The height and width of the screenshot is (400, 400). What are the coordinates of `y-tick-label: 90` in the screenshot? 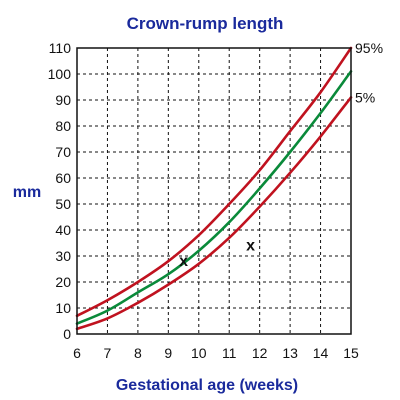 It's located at (63, 100).